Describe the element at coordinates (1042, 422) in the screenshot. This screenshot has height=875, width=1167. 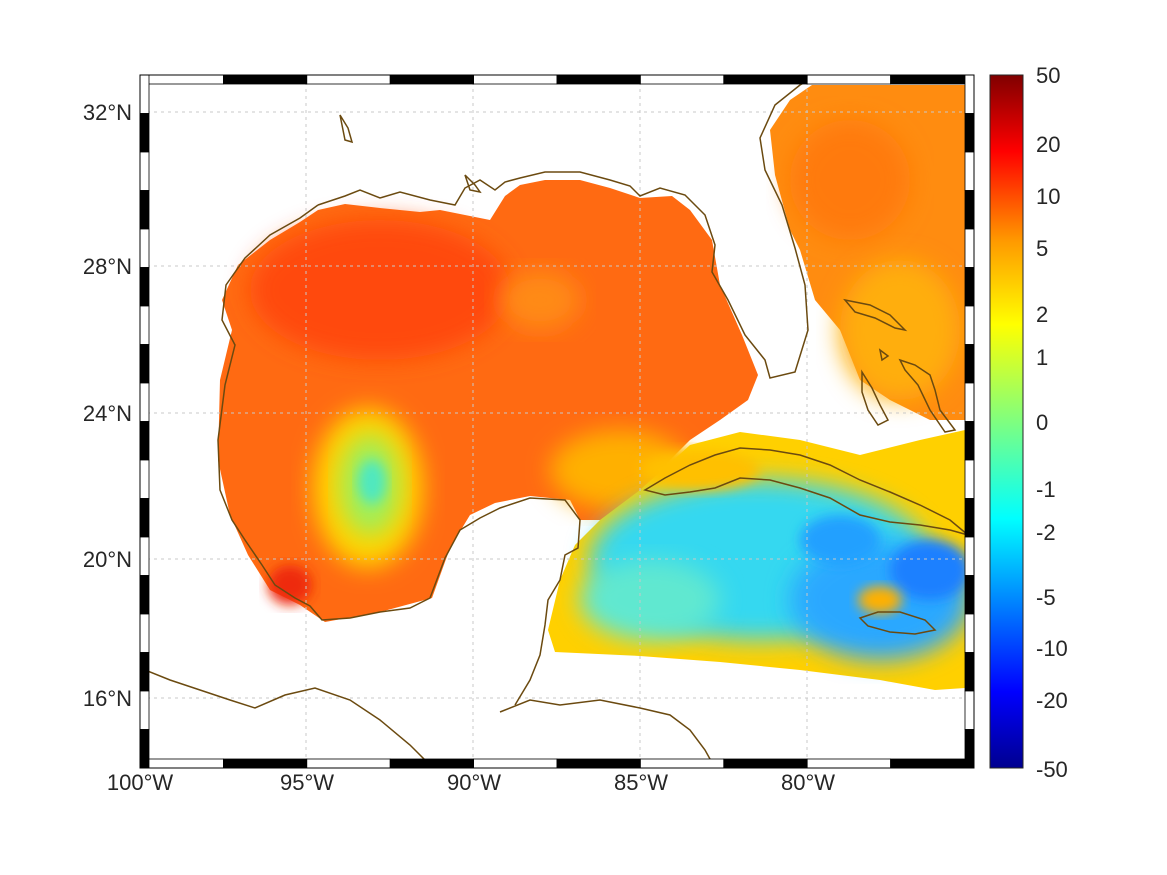
I see `cb-tick: 0` at that location.